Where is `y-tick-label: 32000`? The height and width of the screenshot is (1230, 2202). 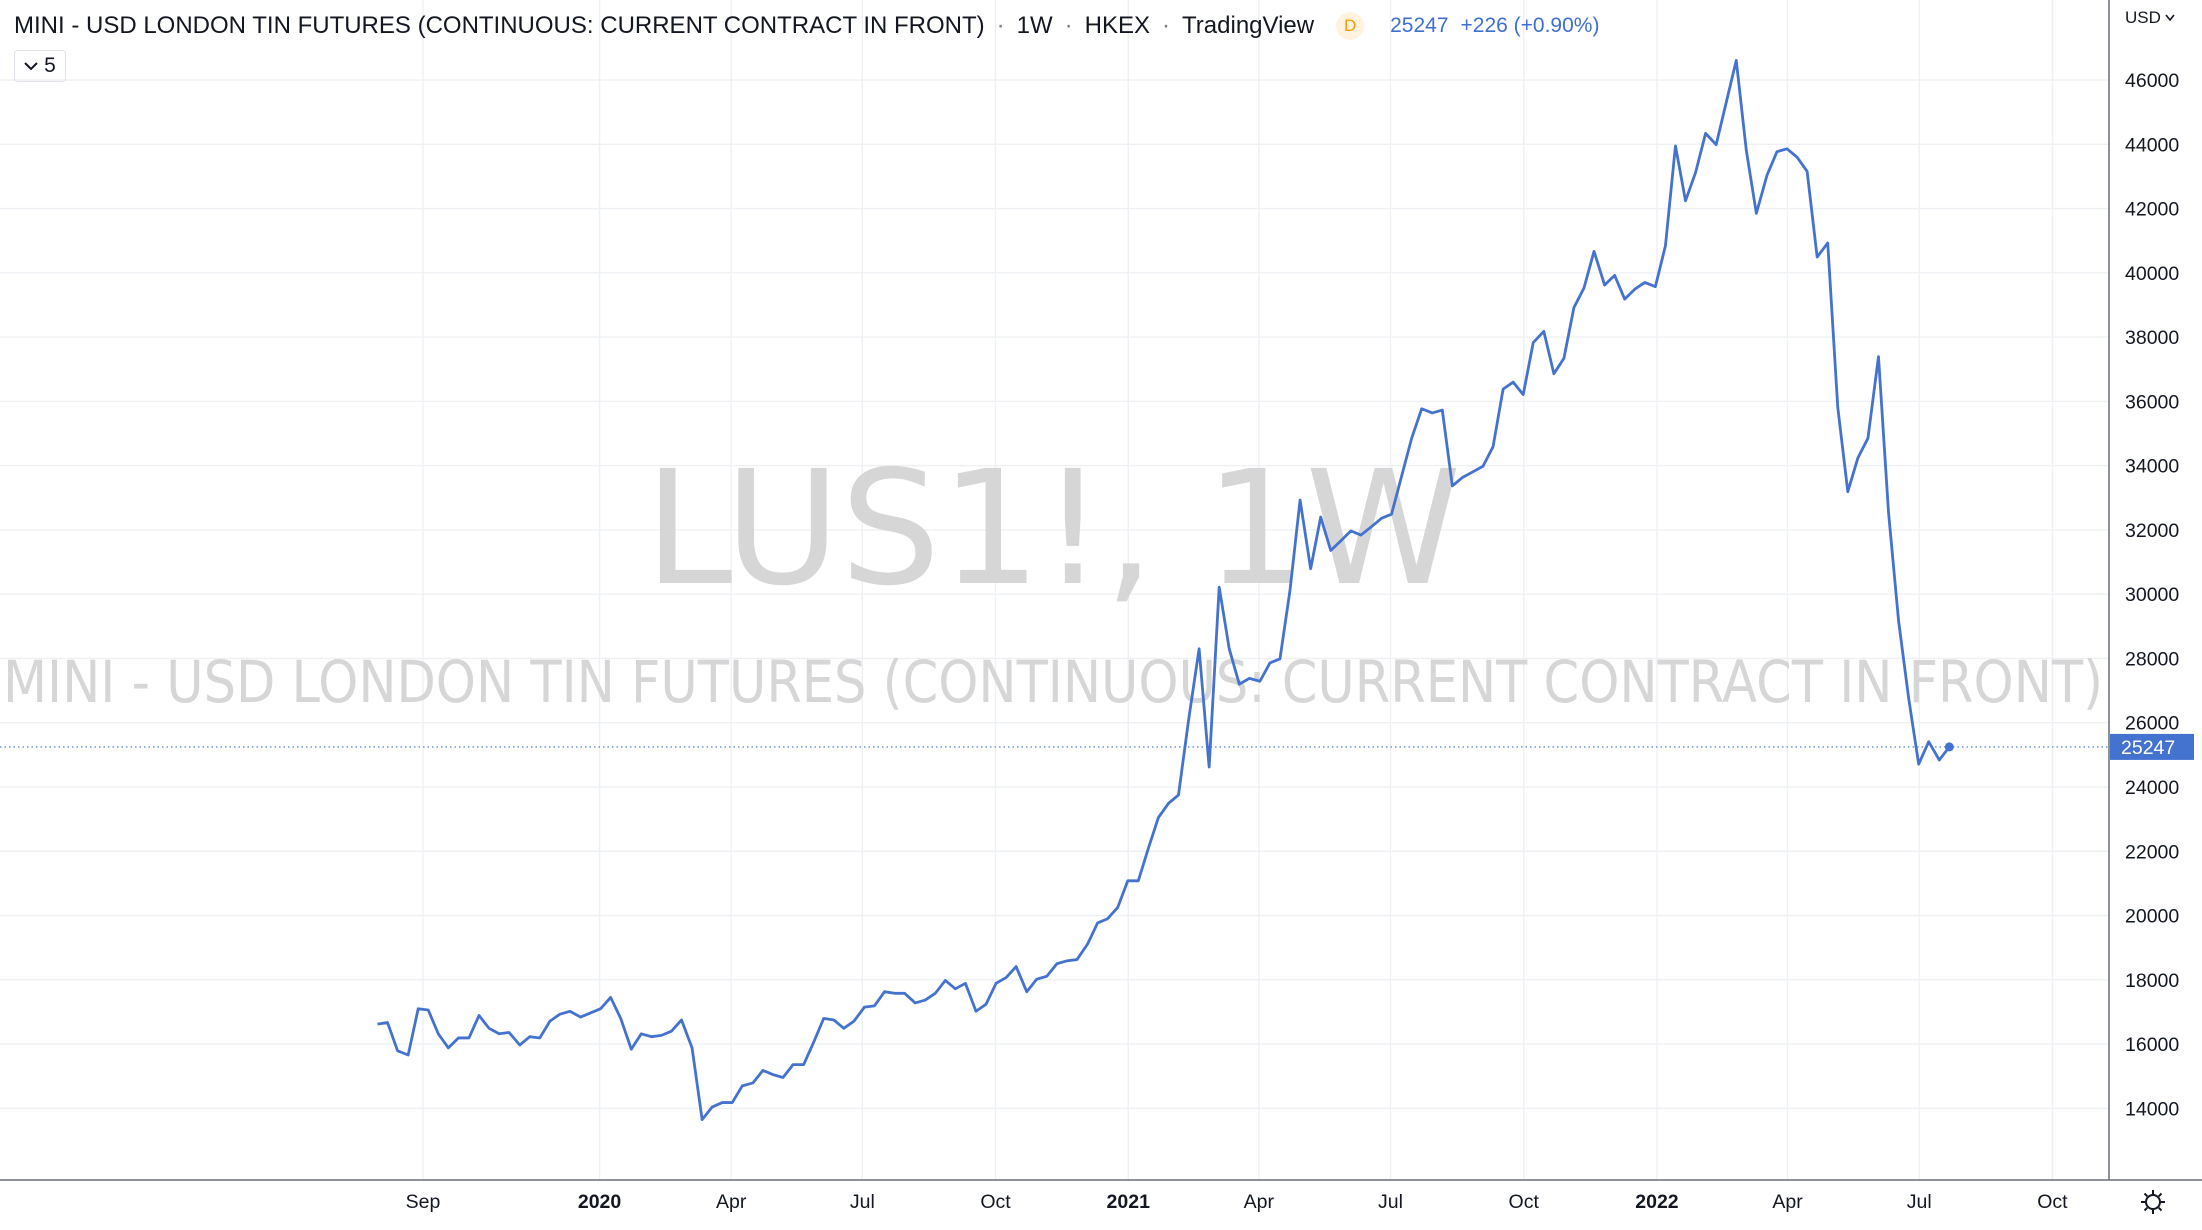
y-tick-label: 32000 is located at coordinates (2152, 531).